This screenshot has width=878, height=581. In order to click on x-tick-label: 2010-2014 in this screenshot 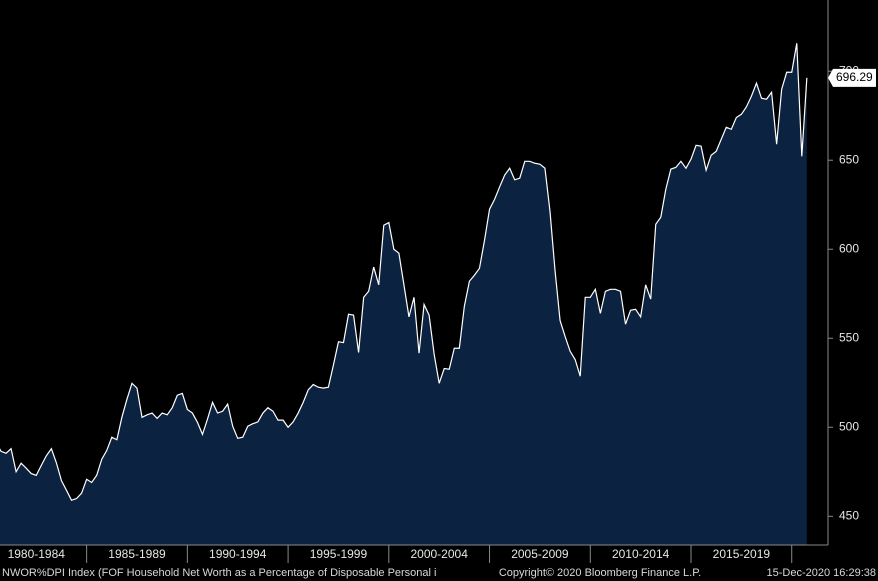, I will do `click(641, 554)`.